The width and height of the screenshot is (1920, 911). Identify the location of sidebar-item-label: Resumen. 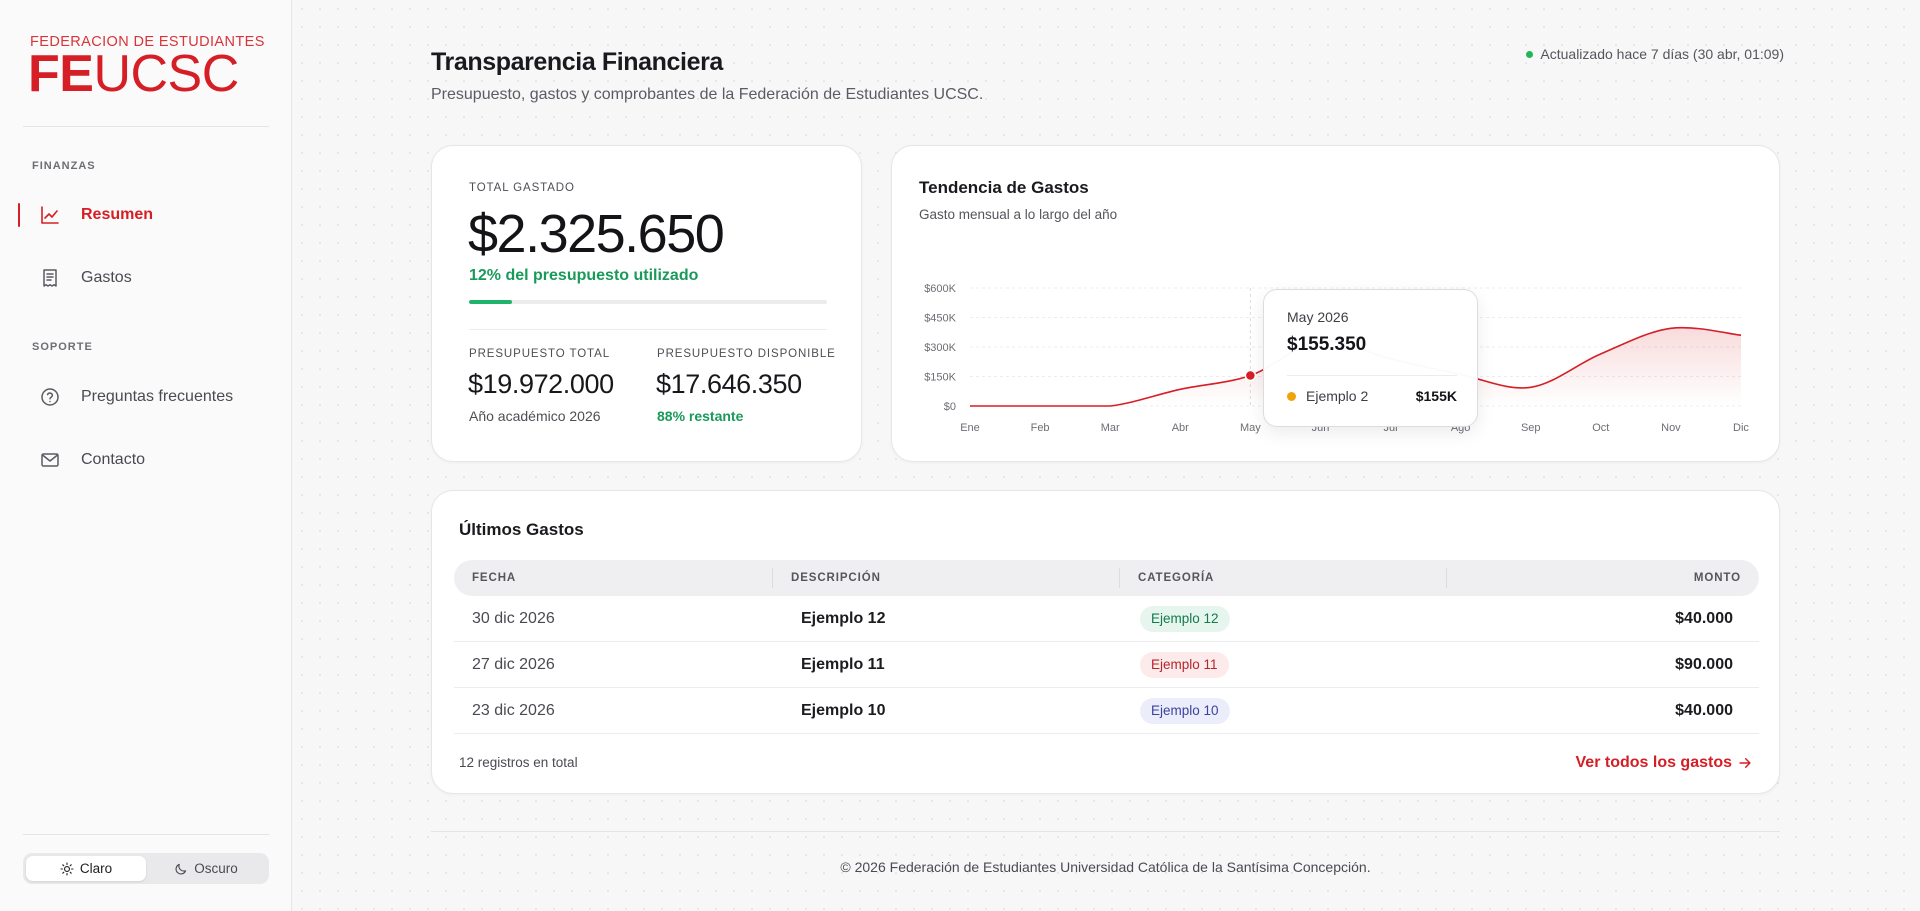
(117, 214).